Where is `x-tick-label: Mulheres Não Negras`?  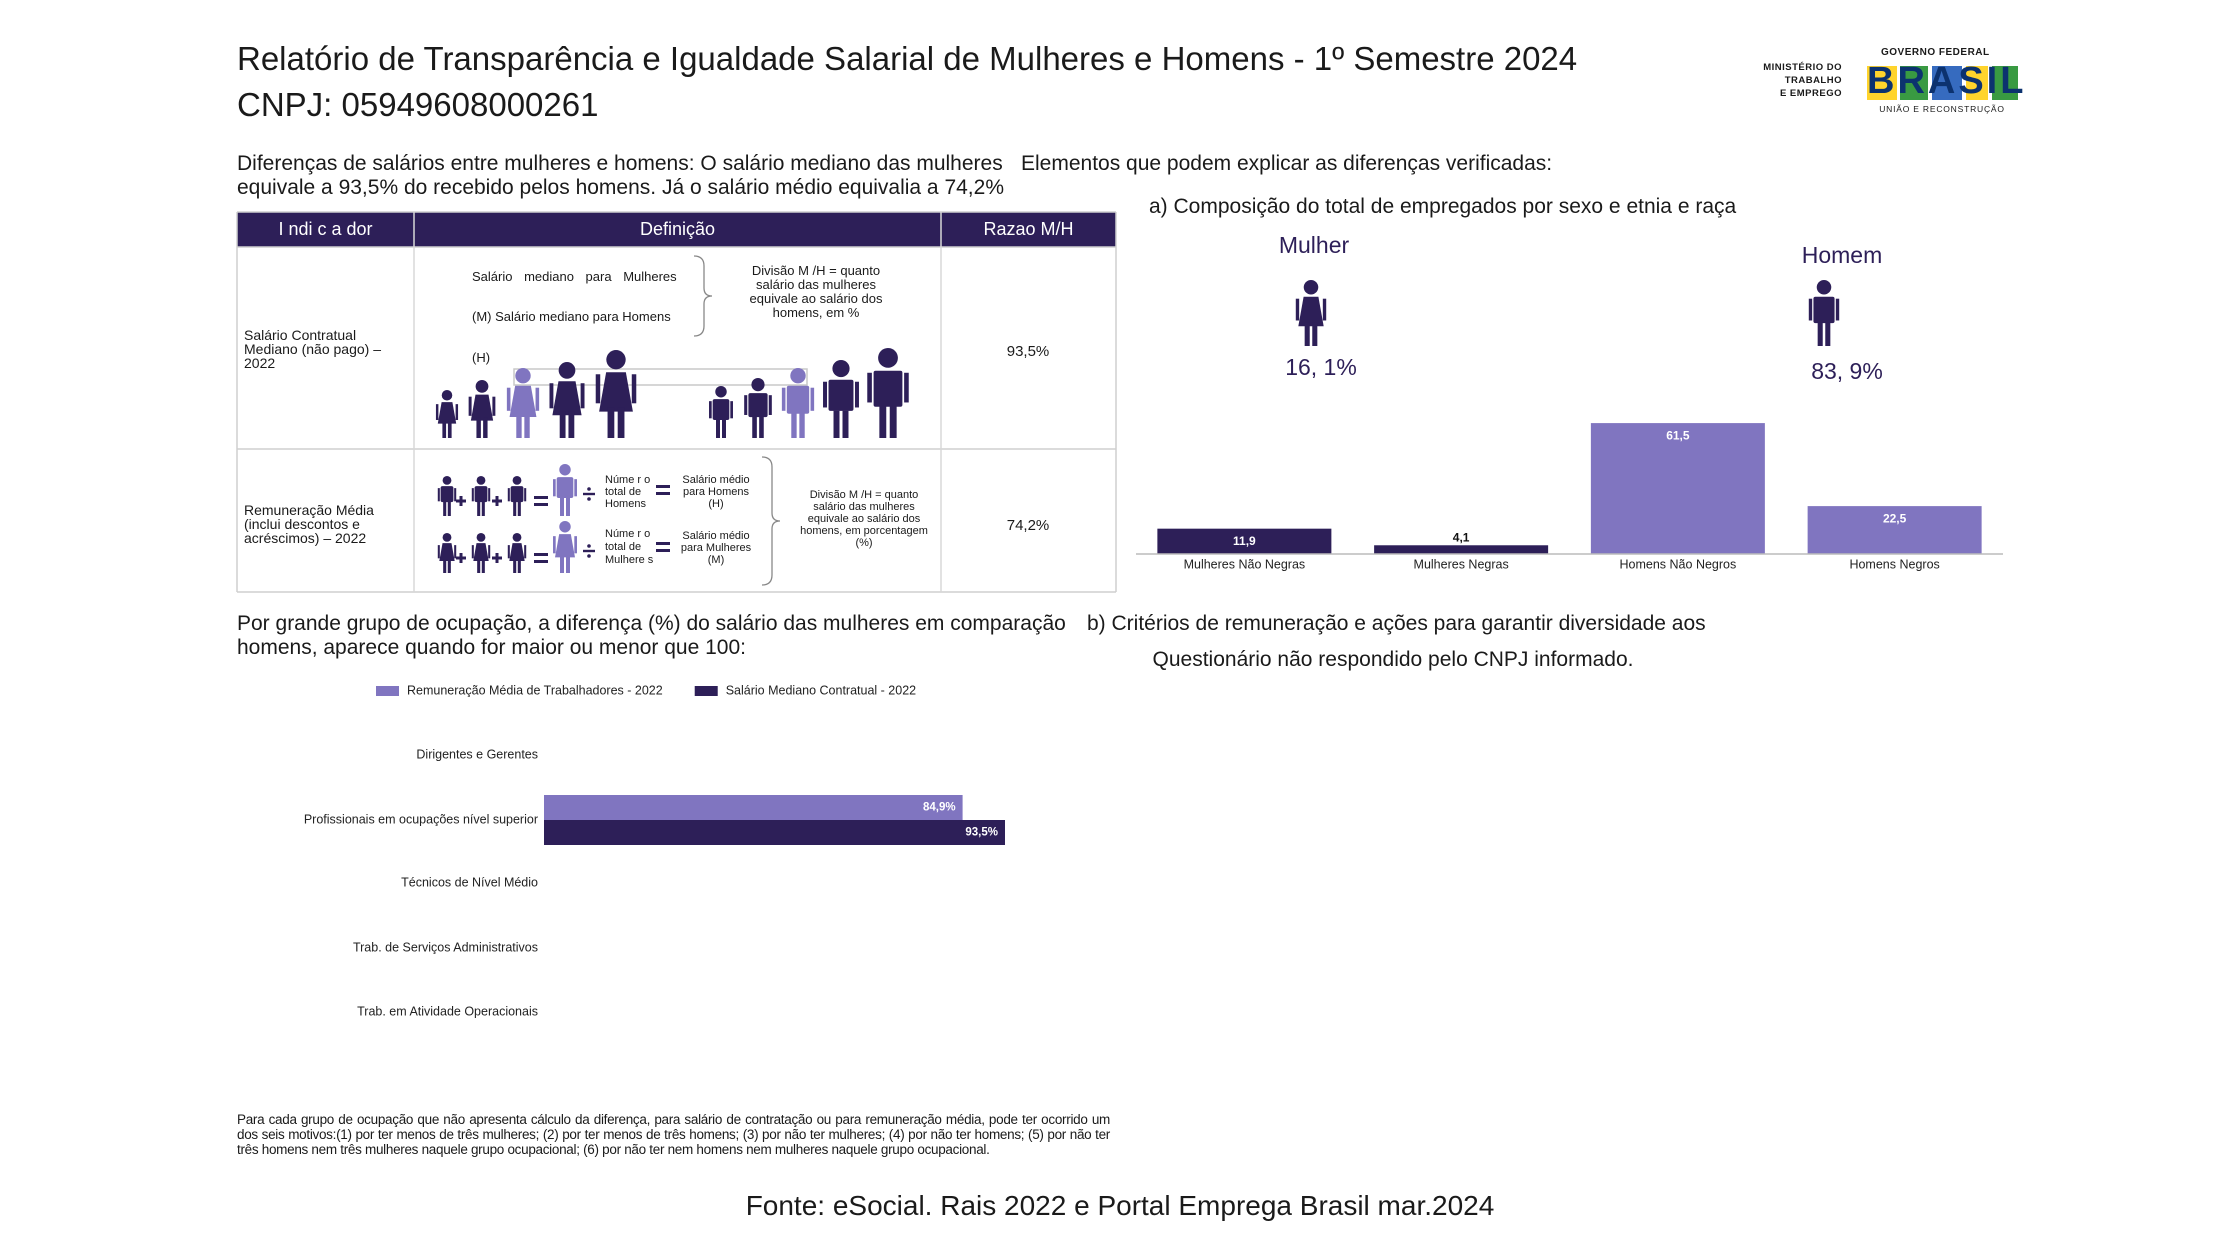
x-tick-label: Mulheres Não Negras is located at coordinates (1245, 564).